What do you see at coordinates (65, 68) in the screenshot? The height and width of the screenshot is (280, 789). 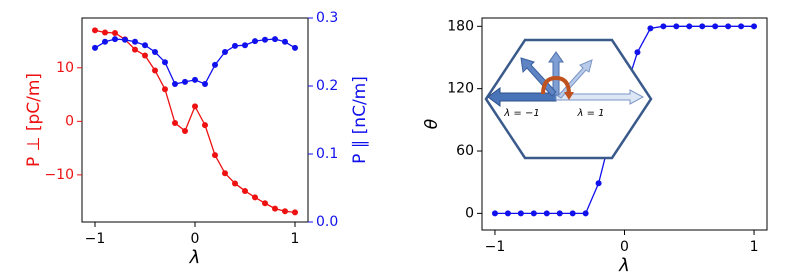 I see `y-tick-label: 10` at bounding box center [65, 68].